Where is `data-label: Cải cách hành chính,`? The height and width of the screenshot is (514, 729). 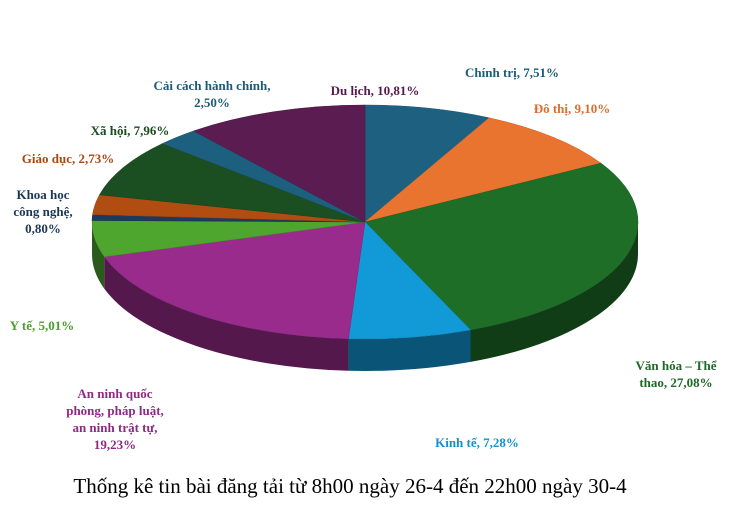
data-label: Cải cách hành chính, is located at coordinates (211, 85).